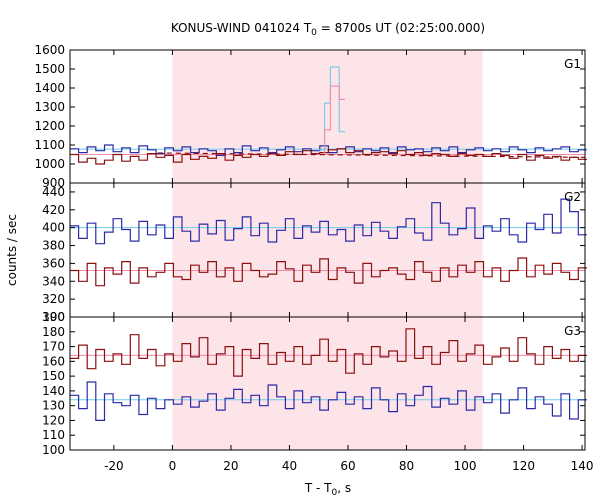 The width and height of the screenshot is (600, 500). What do you see at coordinates (53, 299) in the screenshot?
I see `y-tick-label: 320` at bounding box center [53, 299].